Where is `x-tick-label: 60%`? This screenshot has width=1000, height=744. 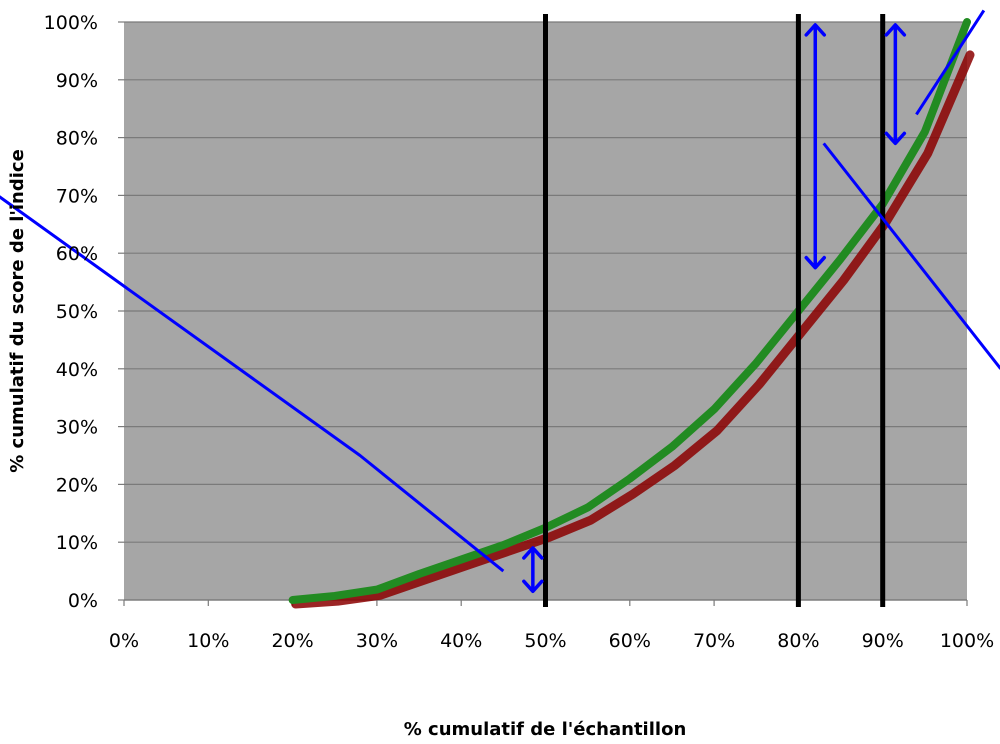 x-tick-label: 60% is located at coordinates (630, 641).